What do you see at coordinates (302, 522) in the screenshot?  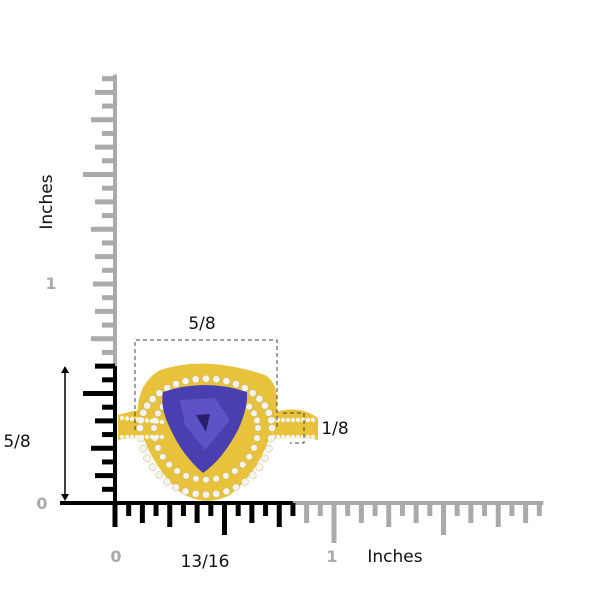 I see `horizontal-ruler` at bounding box center [302, 522].